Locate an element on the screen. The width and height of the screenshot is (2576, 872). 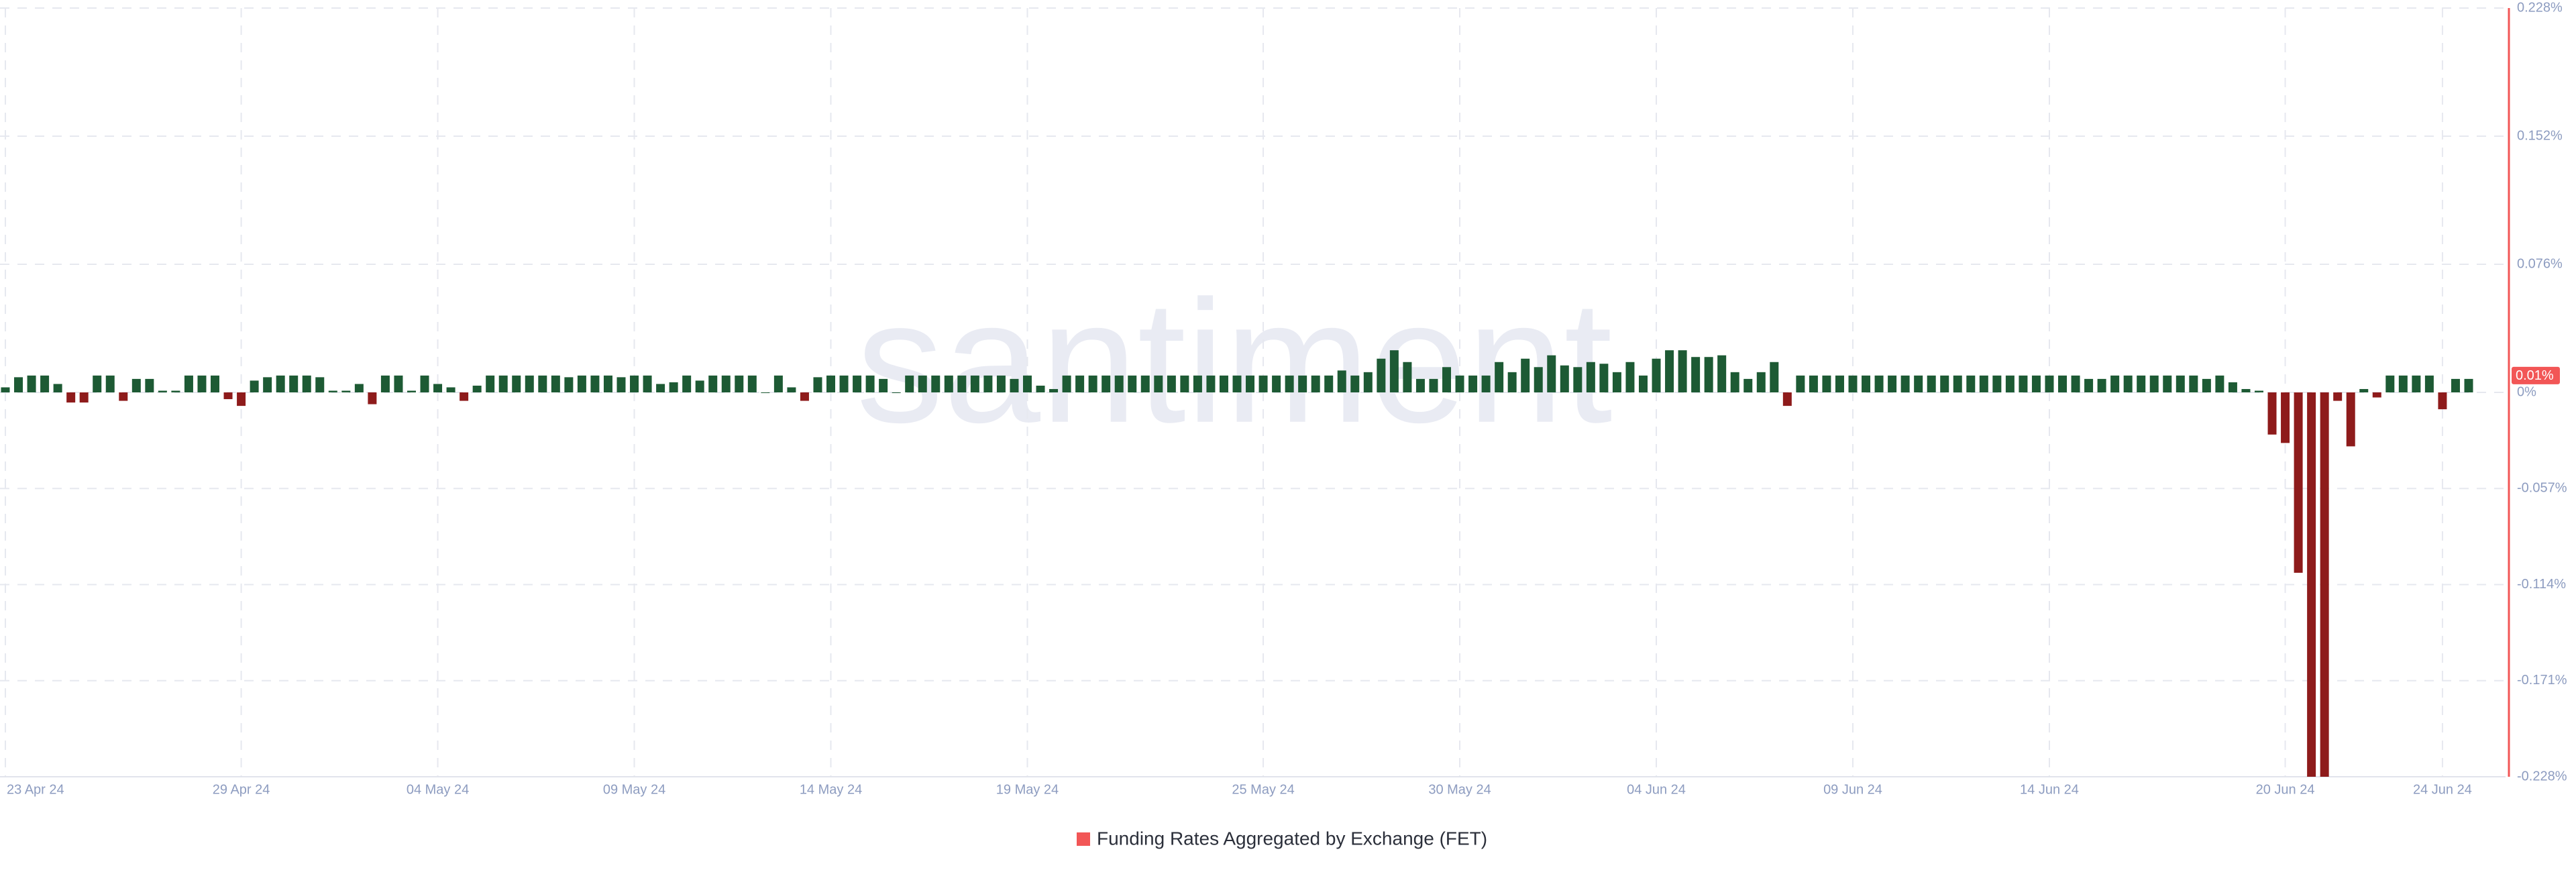
x-tick-label: 19 May 24 is located at coordinates (1027, 790).